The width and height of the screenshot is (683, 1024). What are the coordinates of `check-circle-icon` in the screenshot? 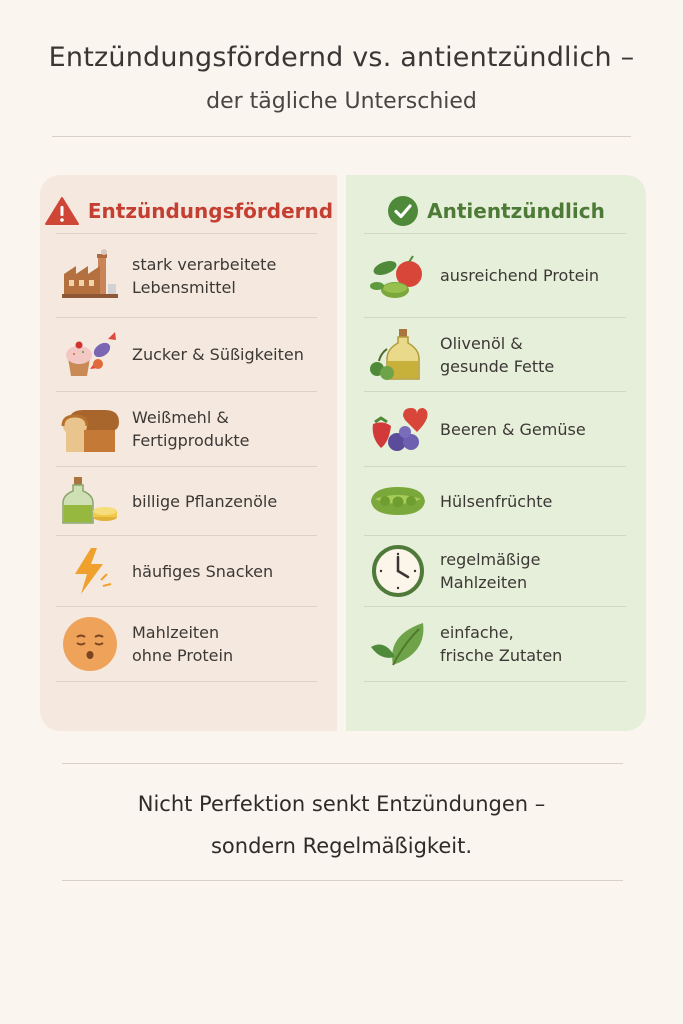 It's located at (403, 211).